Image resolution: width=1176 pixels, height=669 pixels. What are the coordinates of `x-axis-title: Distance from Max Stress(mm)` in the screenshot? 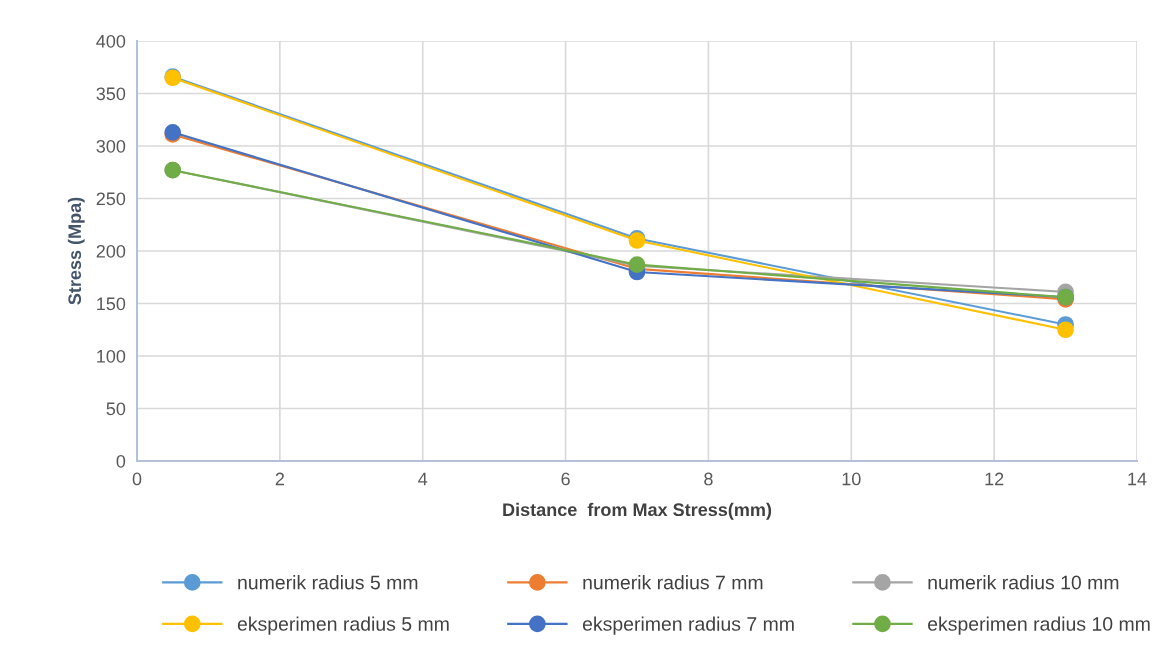 It's located at (637, 511).